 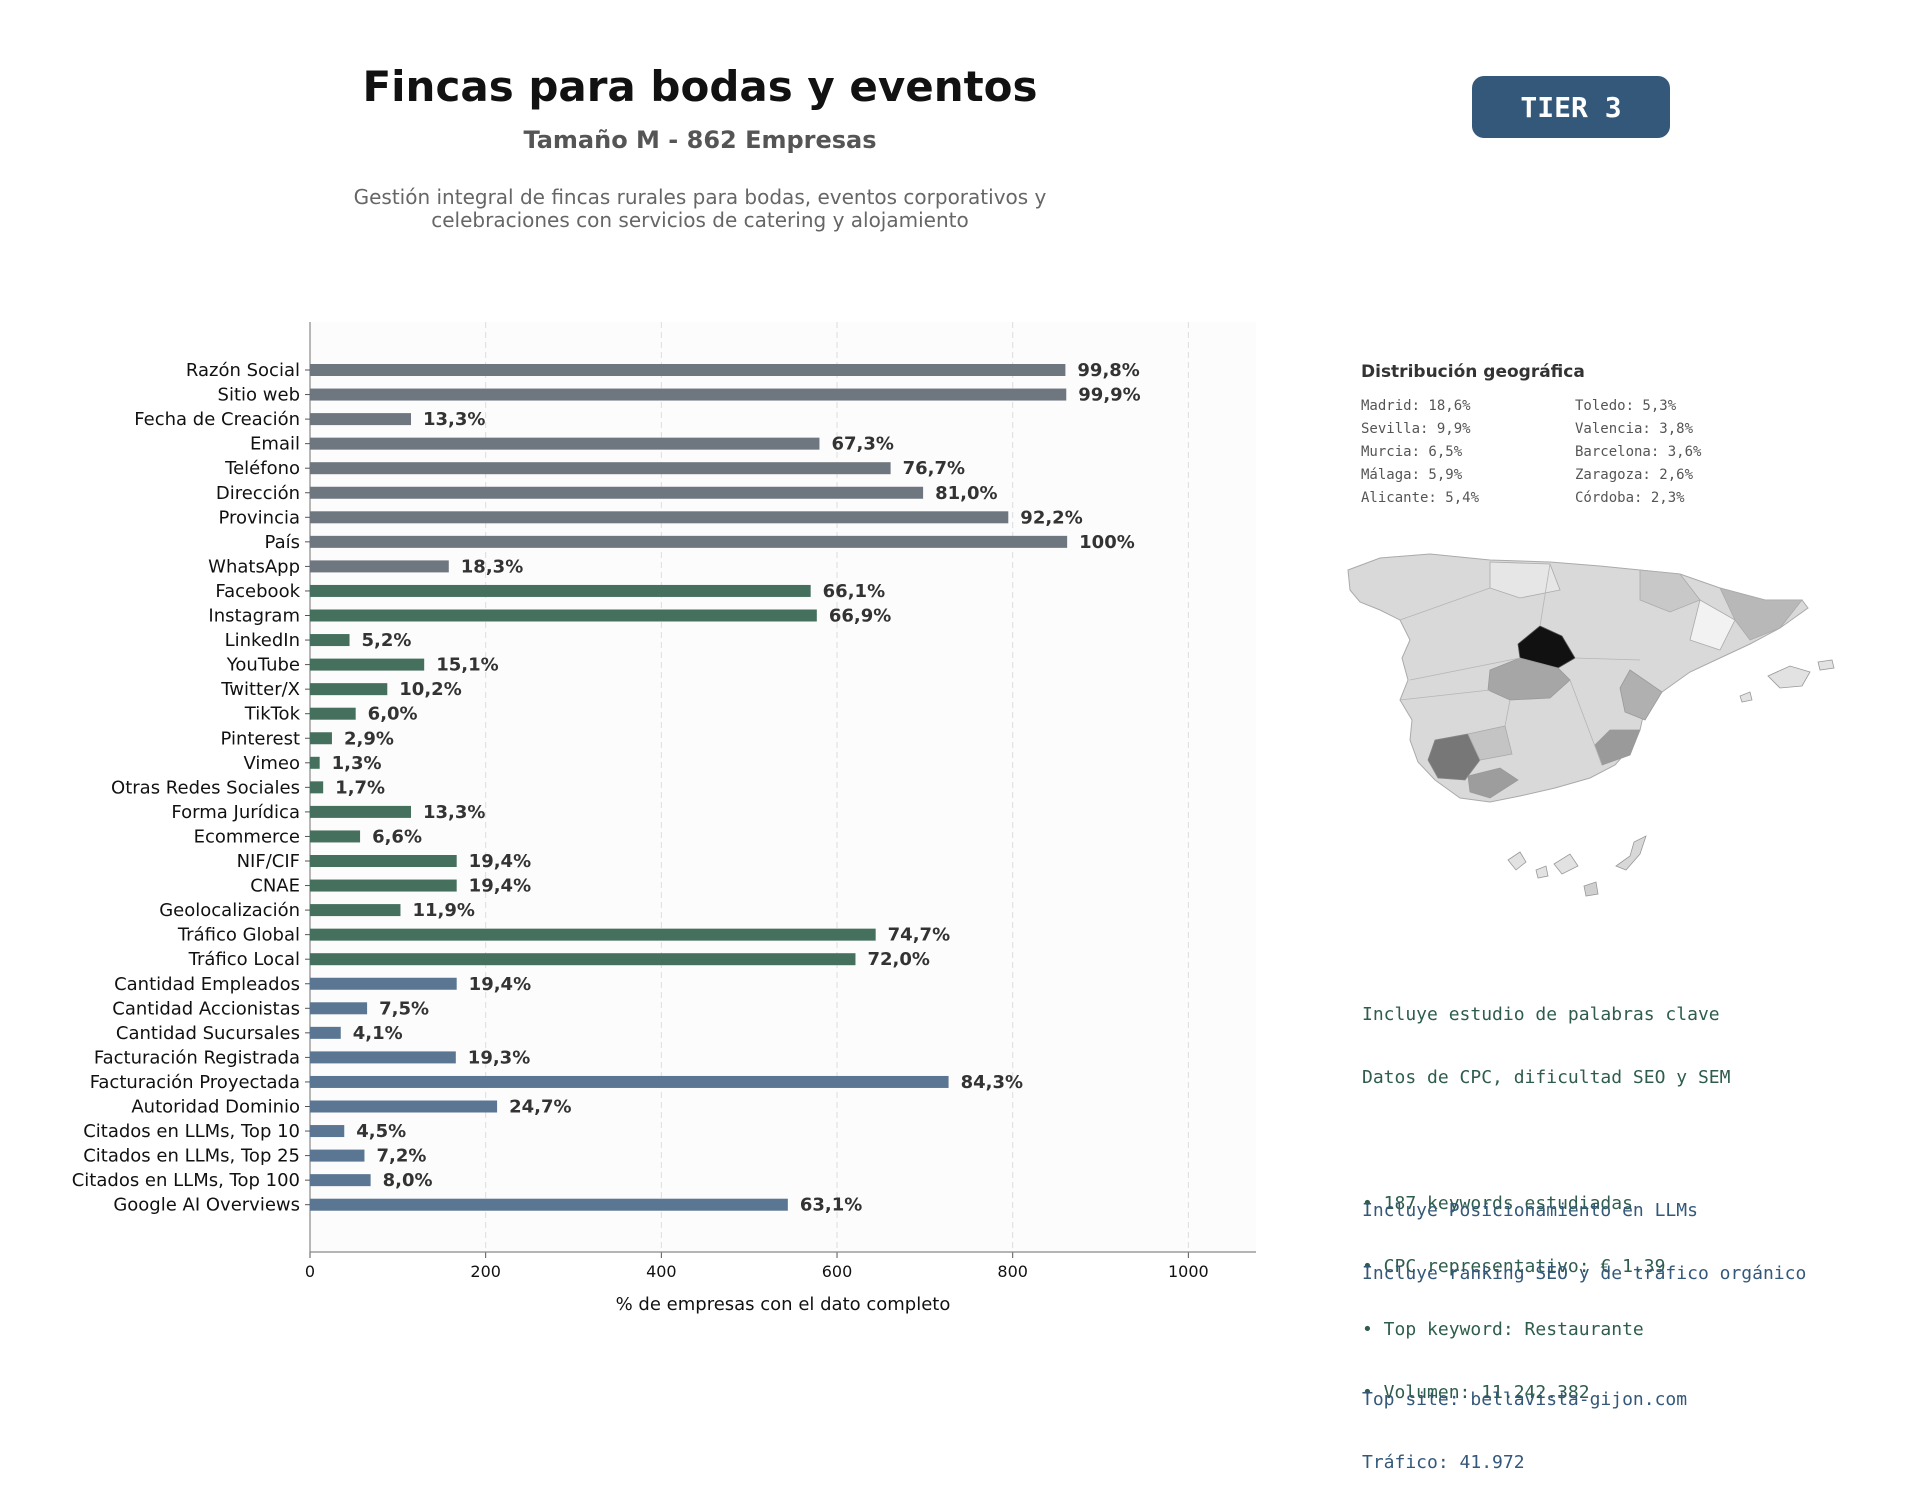 I want to click on data-label: 84,3%, so click(x=992, y=1082).